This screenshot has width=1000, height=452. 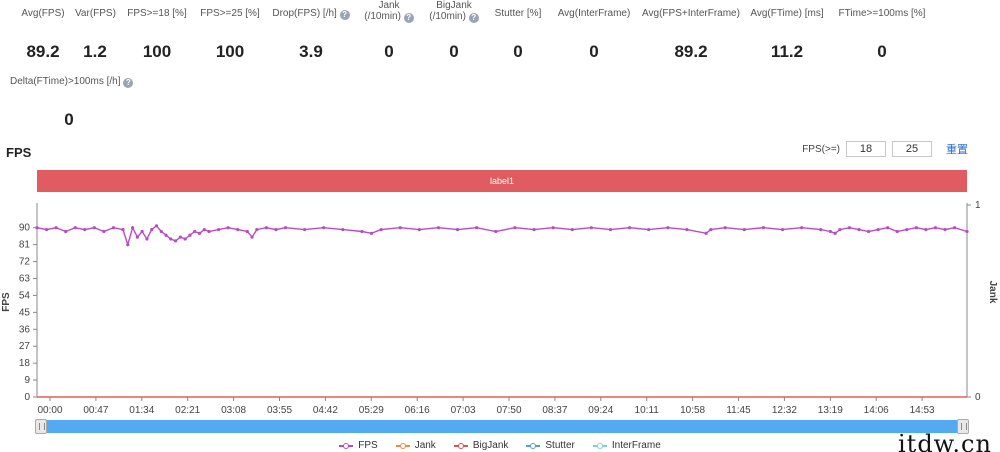 What do you see at coordinates (876, 410) in the screenshot?
I see `x-tick-label: 14:06` at bounding box center [876, 410].